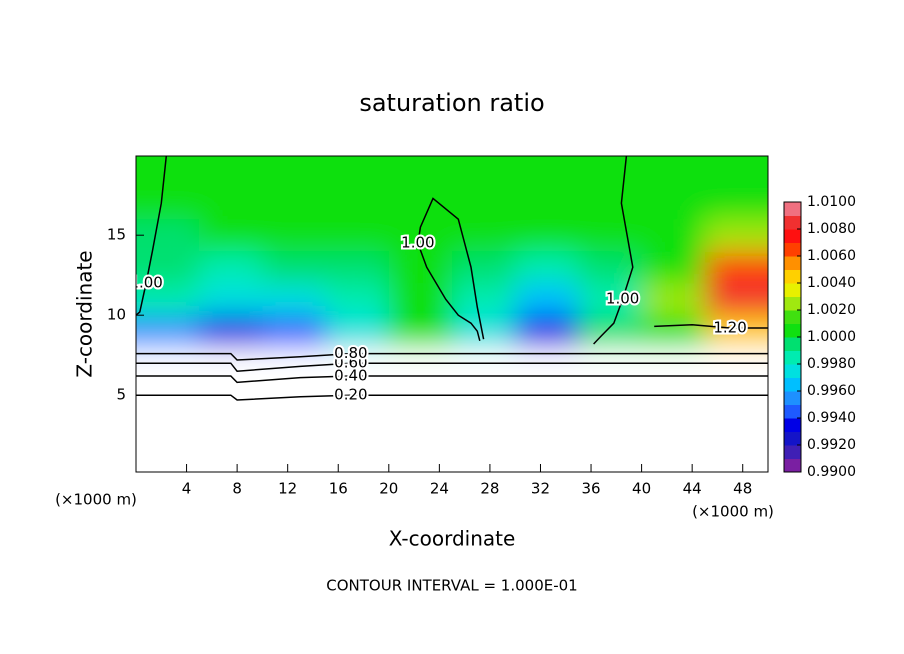 The width and height of the screenshot is (904, 654). What do you see at coordinates (831, 391) in the screenshot?
I see `colorbar-tick-label: 0.9960` at bounding box center [831, 391].